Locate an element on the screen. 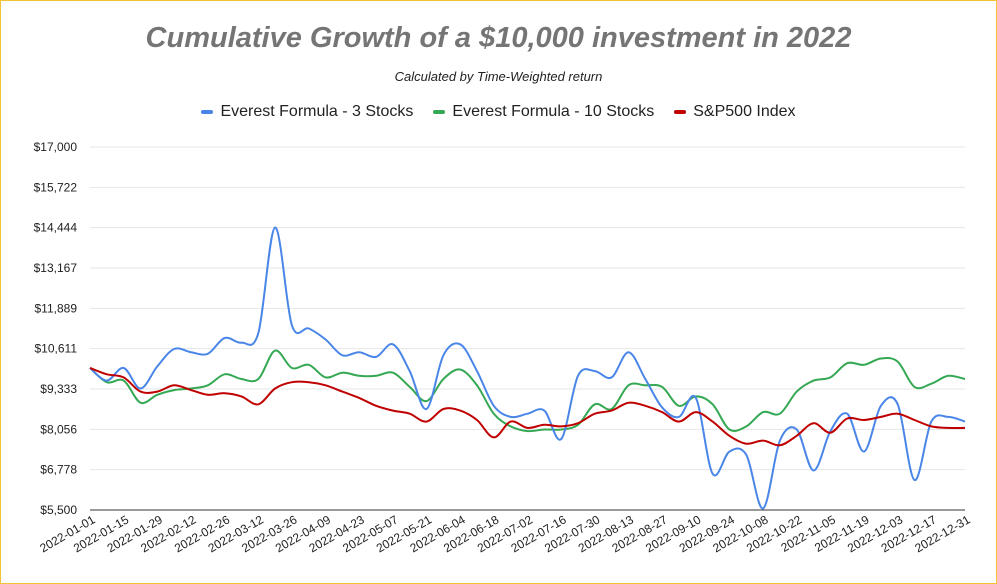 The height and width of the screenshot is (584, 997). legend-item-3-stocks: Everest Formula - 3 Stocks is located at coordinates (307, 112).